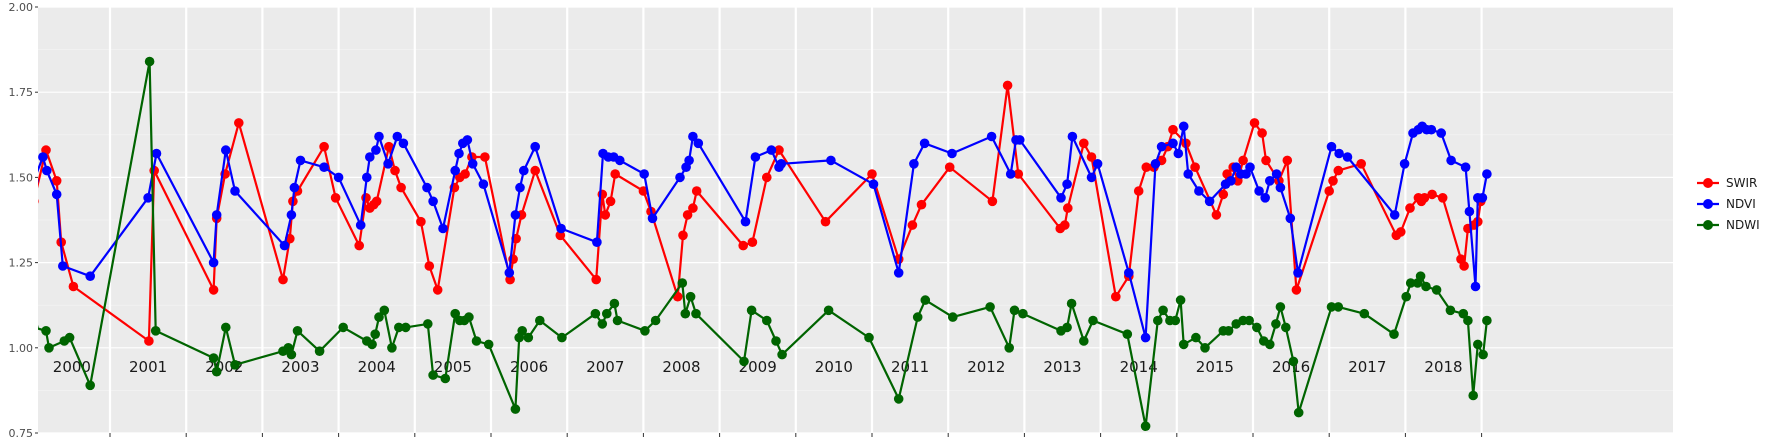 This screenshot has width=1773, height=442. Describe the element at coordinates (300, 367) in the screenshot. I see `year-label: 2003` at that location.